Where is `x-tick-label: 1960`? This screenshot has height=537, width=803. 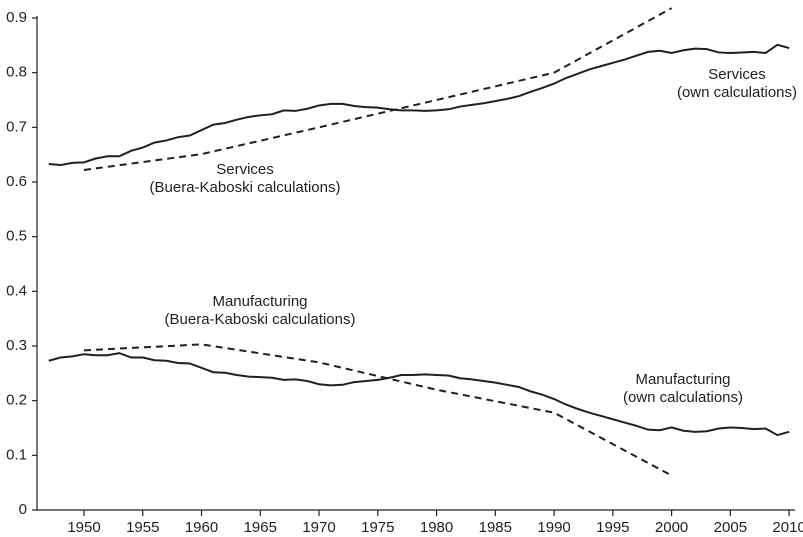
x-tick-label: 1960 is located at coordinates (201, 527).